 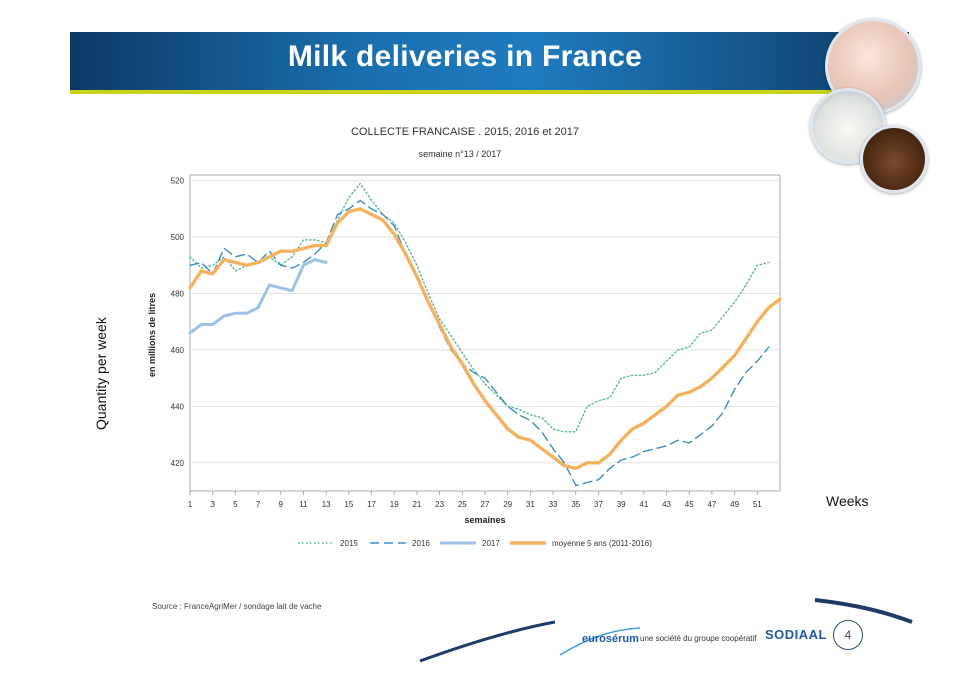 What do you see at coordinates (348, 504) in the screenshot?
I see `x-tick-label-15: 15` at bounding box center [348, 504].